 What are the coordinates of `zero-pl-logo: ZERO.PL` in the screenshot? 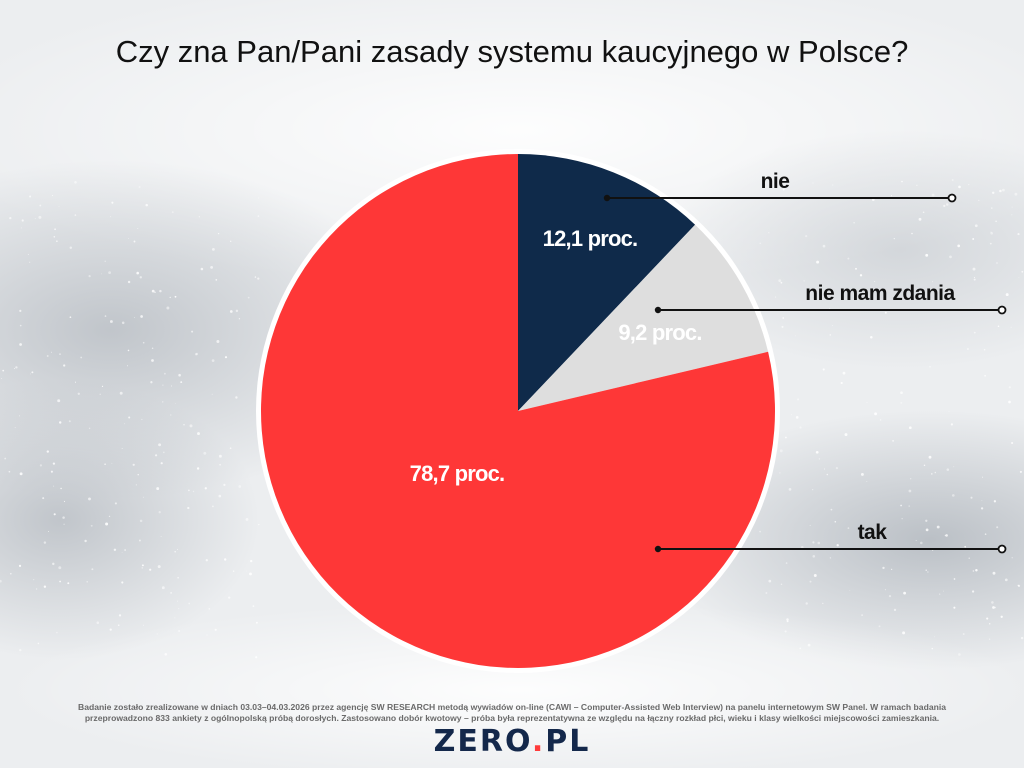 It's located at (512, 741).